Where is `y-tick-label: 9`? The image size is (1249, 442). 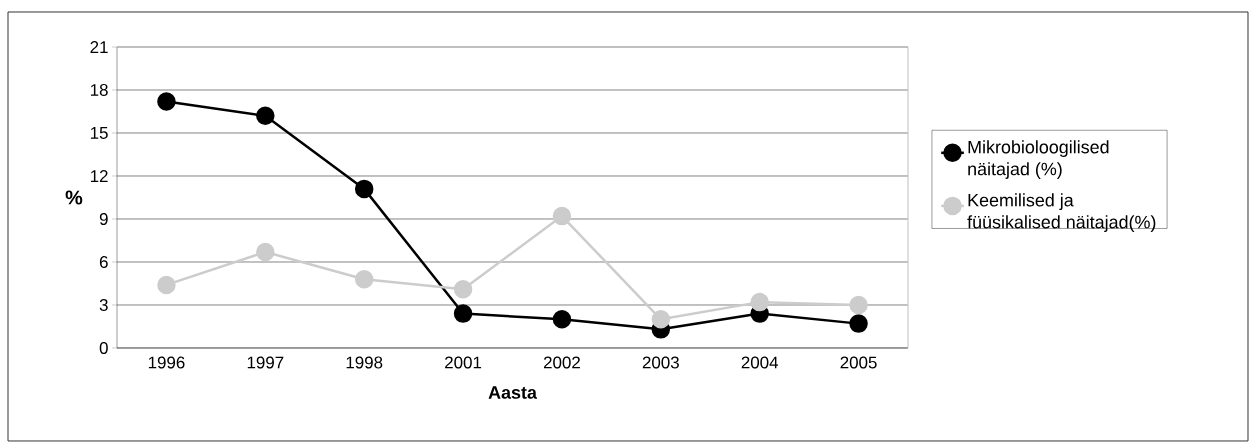 y-tick-label: 9 is located at coordinates (103, 218).